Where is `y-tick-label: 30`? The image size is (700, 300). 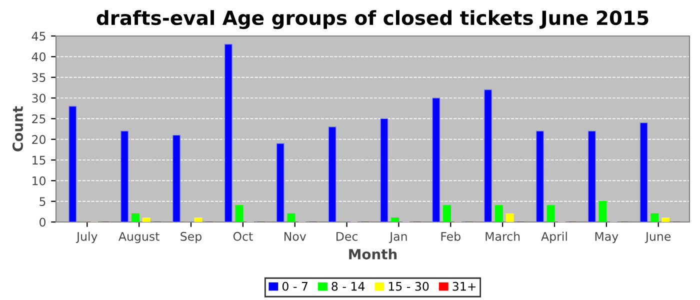
y-tick-label: 30 is located at coordinates (39, 98).